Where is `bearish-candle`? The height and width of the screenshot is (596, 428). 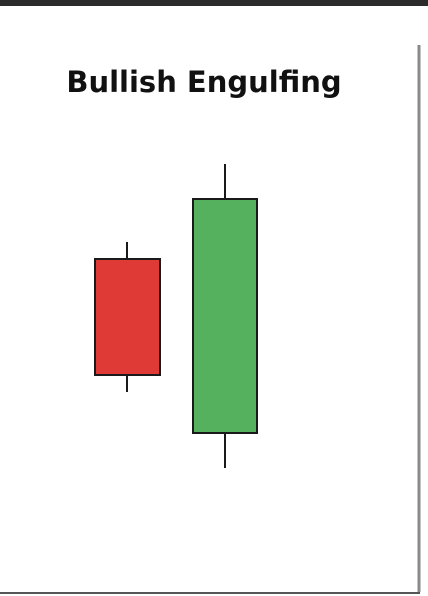
bearish-candle is located at coordinates (127, 317).